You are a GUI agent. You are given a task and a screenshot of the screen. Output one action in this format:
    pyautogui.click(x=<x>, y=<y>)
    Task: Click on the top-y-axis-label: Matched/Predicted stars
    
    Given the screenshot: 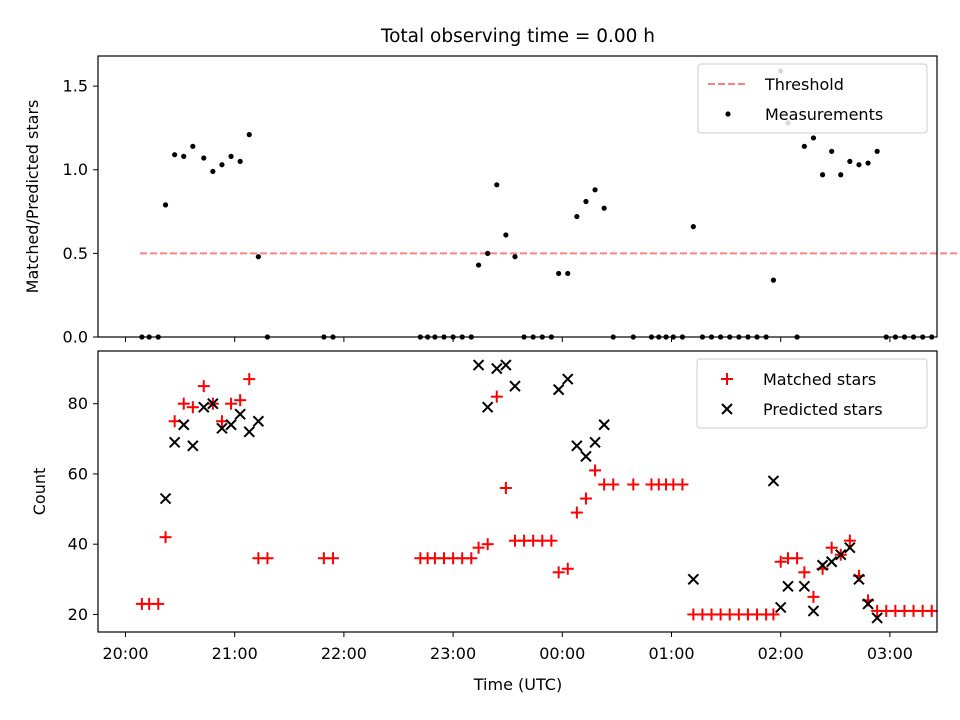 What is the action you would take?
    pyautogui.click(x=32, y=197)
    